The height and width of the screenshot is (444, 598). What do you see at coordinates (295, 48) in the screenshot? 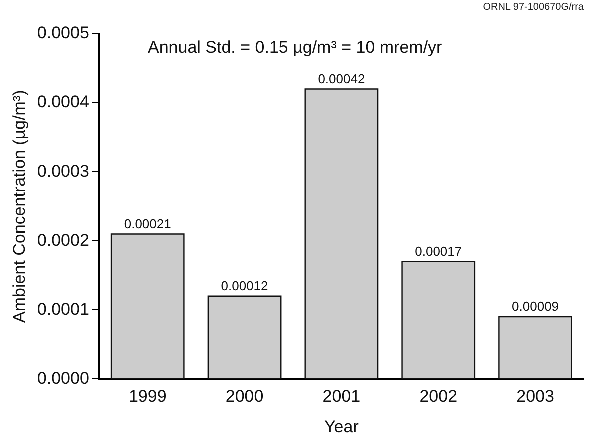
I see `annotation: Annual Std. = 0.15 µg/m³ = 10 mrem/yr` at bounding box center [295, 48].